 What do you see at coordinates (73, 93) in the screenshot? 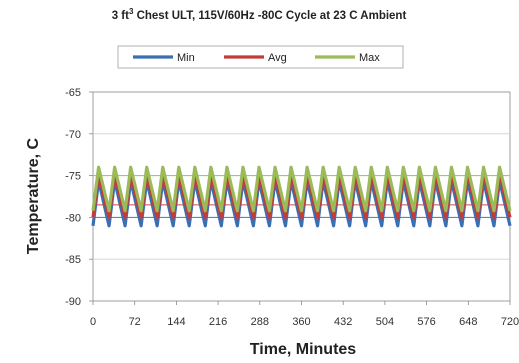
I see `y-tick-label: -65` at bounding box center [73, 93].